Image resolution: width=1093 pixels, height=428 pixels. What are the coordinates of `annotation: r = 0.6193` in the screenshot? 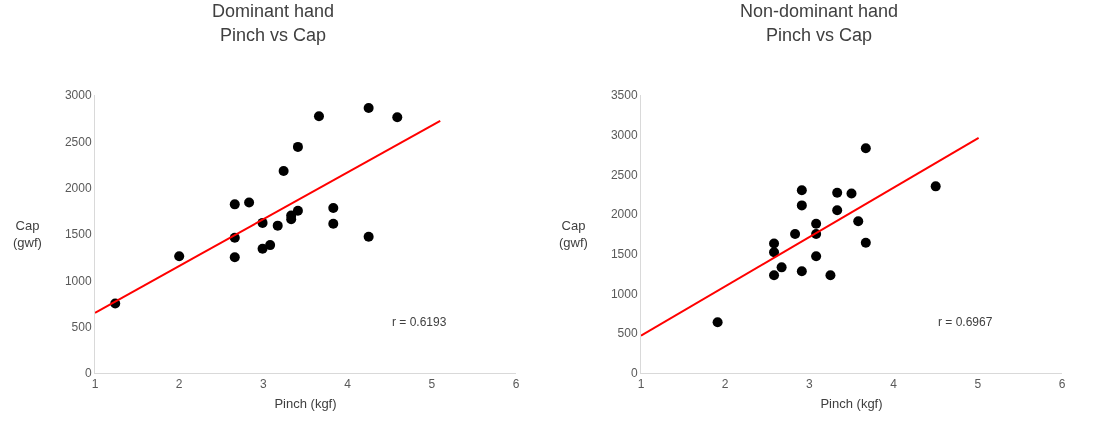 It's located at (419, 322).